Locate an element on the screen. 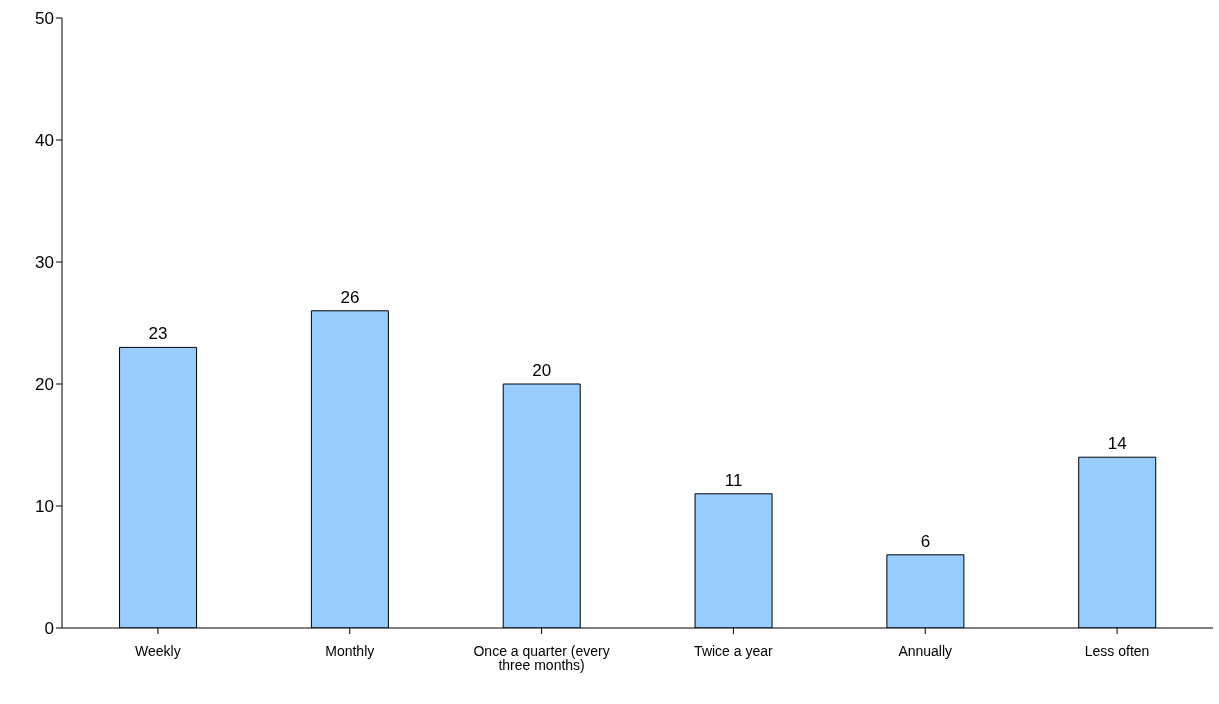 The width and height of the screenshot is (1219, 704). x-tick-label: Monthly is located at coordinates (350, 650).